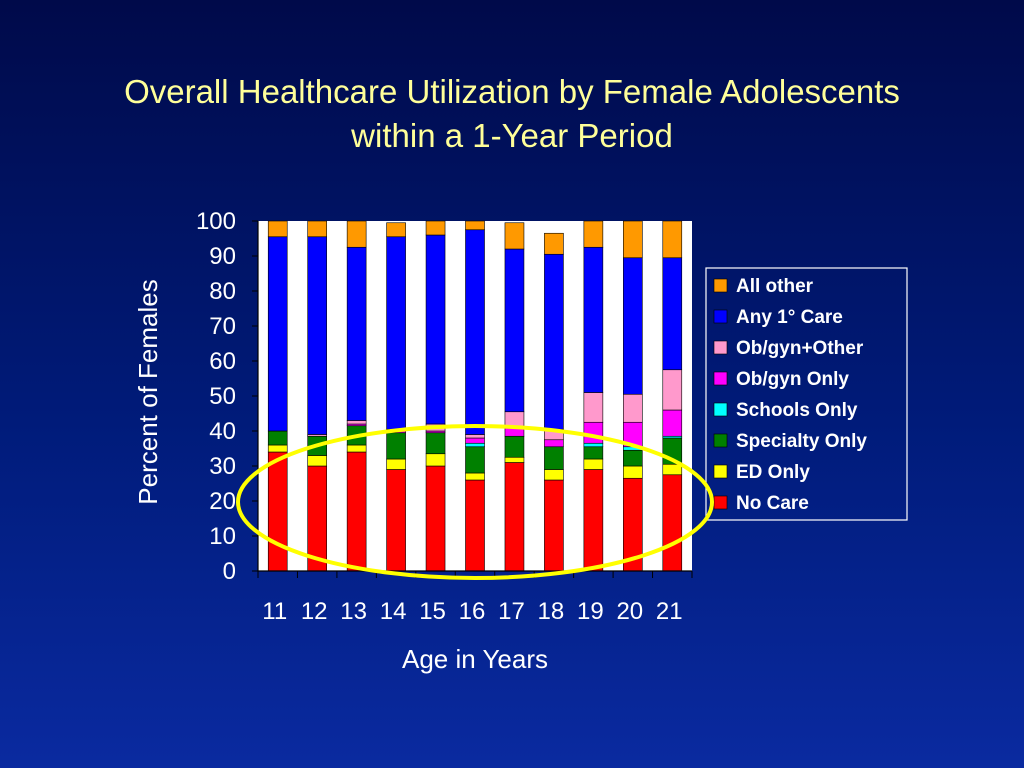 Image resolution: width=1024 pixels, height=768 pixels. Describe the element at coordinates (512, 135) in the screenshot. I see `slide-title-line-2: within a 1-Year Period` at that location.